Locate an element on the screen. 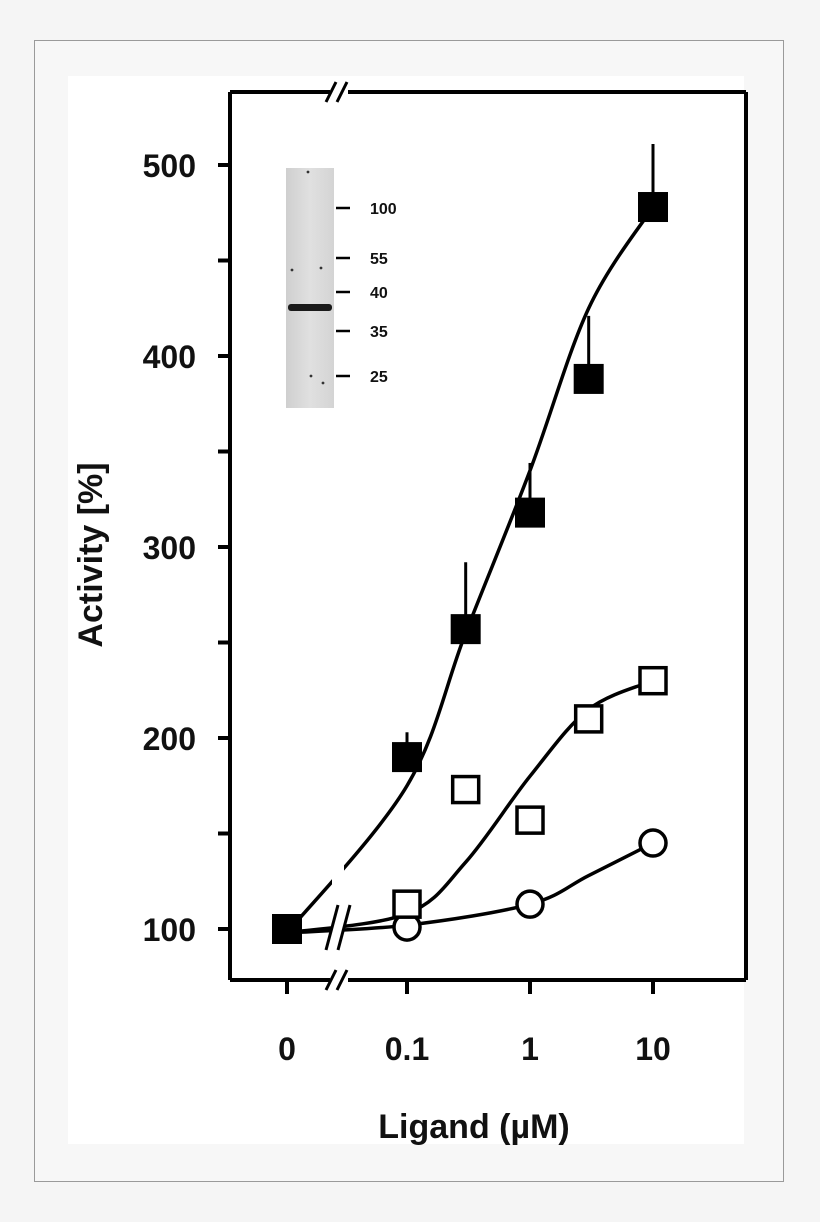 This screenshot has width=820, height=1222. x-tick-label: 1 is located at coordinates (530, 1049).